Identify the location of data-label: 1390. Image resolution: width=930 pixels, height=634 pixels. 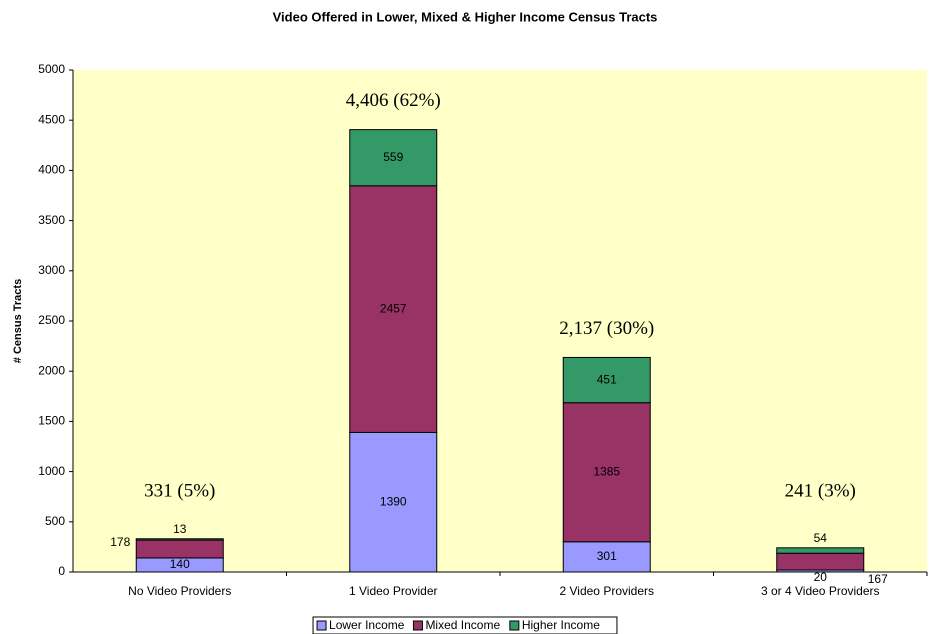
(393, 501).